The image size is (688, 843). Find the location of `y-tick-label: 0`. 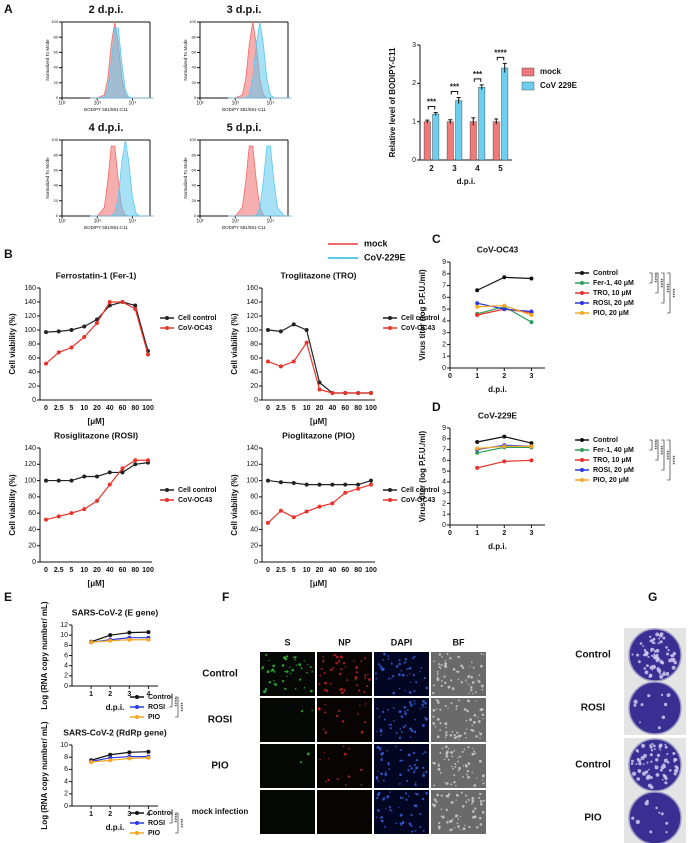

y-tick-label: 0 is located at coordinates (195, 215).